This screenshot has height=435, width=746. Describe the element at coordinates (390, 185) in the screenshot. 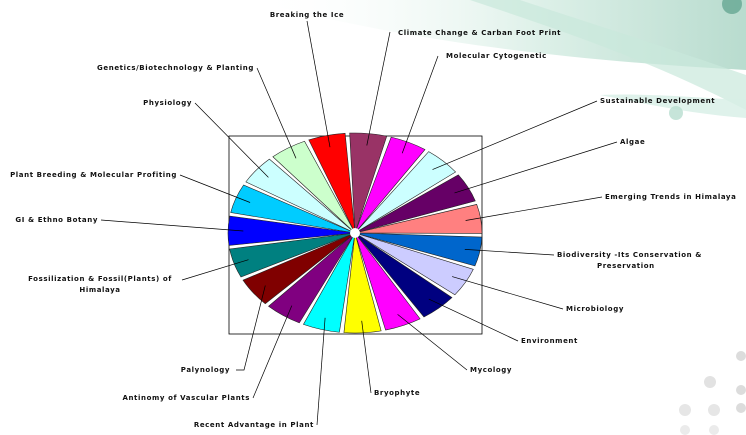

I see `pie-slice-molecular-cytogenetic` at that location.